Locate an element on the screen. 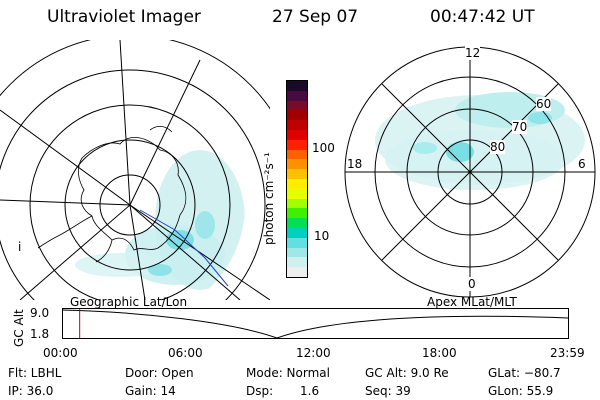 Image resolution: width=600 pixels, height=400 pixels. instrument-title: Ultraviolet Imager is located at coordinates (124, 17).